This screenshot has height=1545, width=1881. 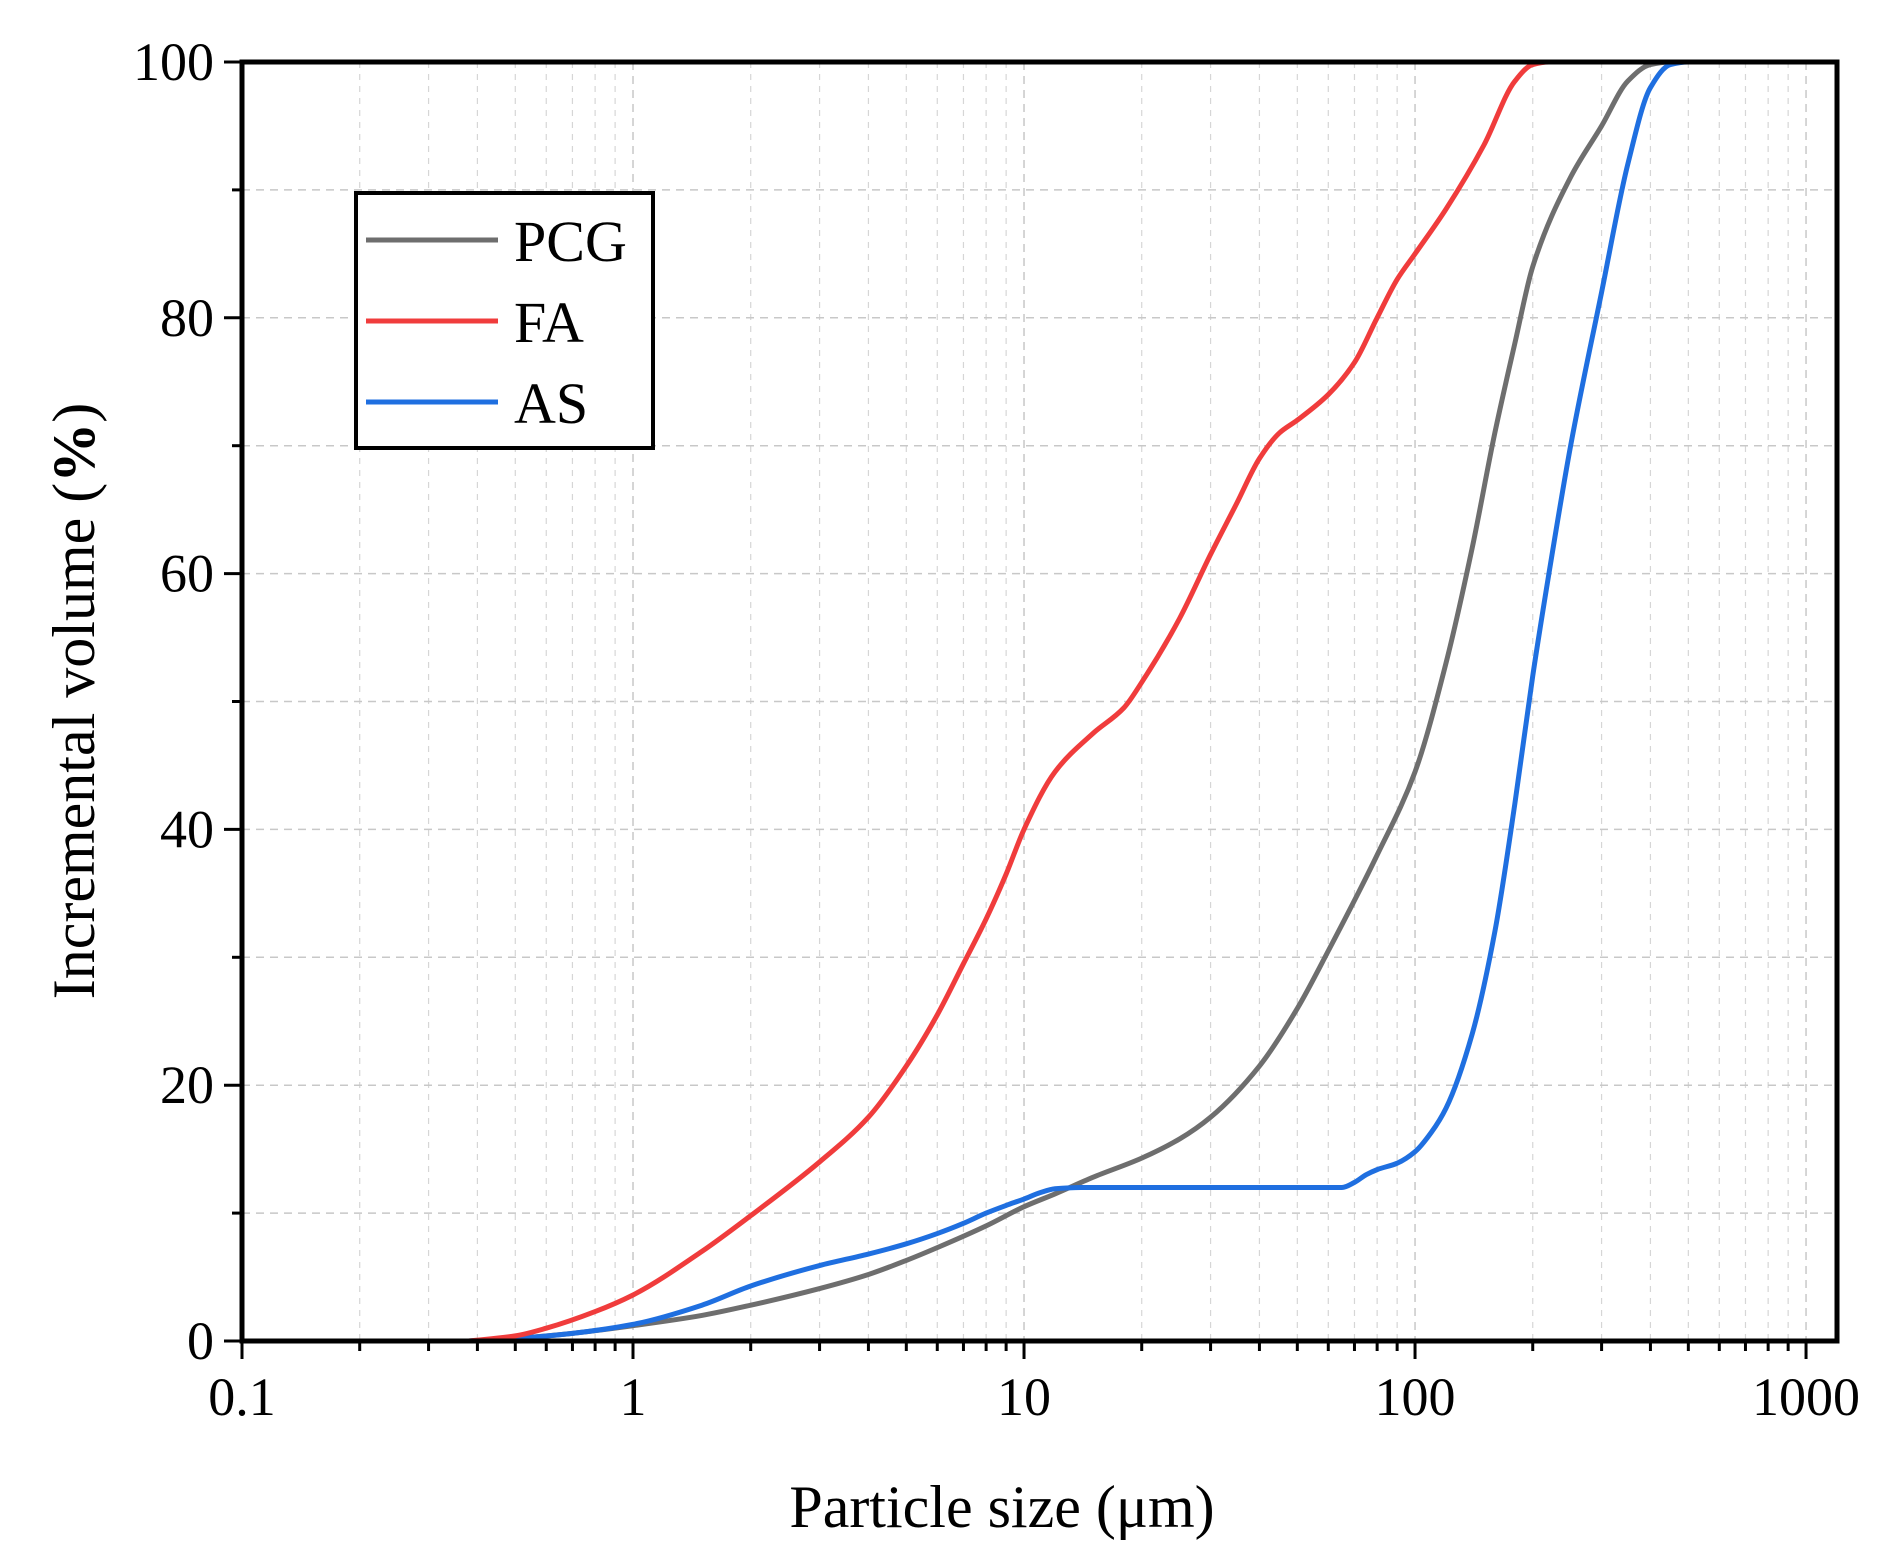 I want to click on y-axis-title-bold: %, so click(x=74, y=453).